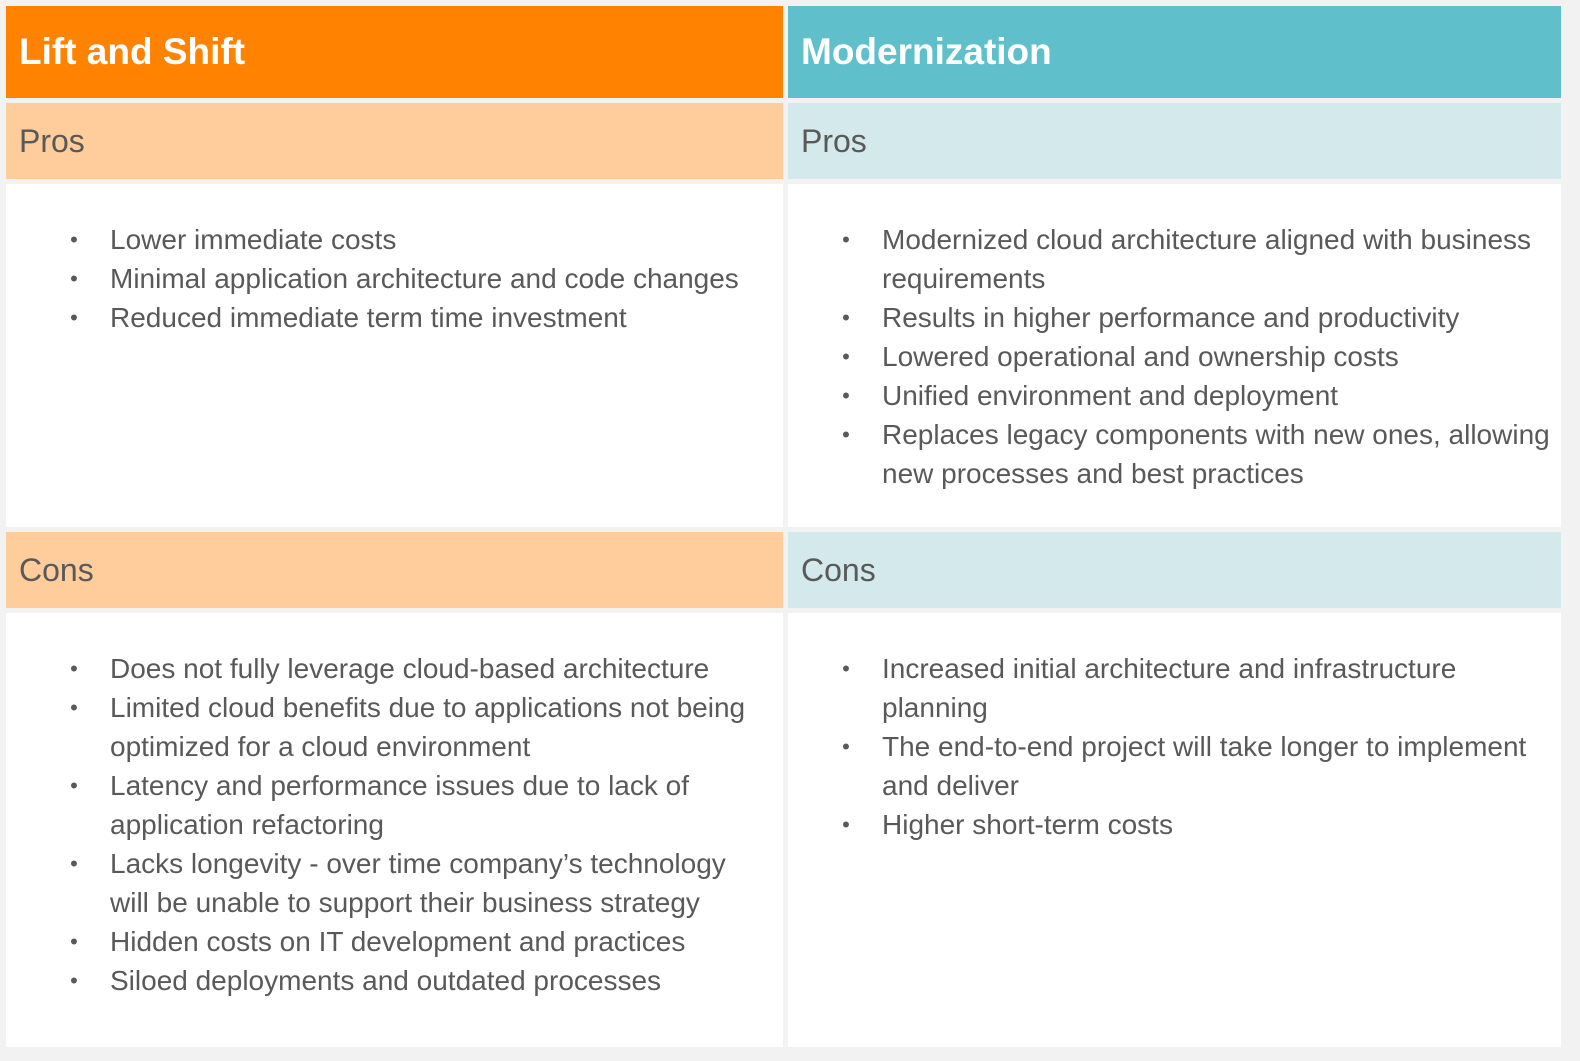 The height and width of the screenshot is (1061, 1580). I want to click on list-item-text: Unified environment and deployment, so click(1110, 395).